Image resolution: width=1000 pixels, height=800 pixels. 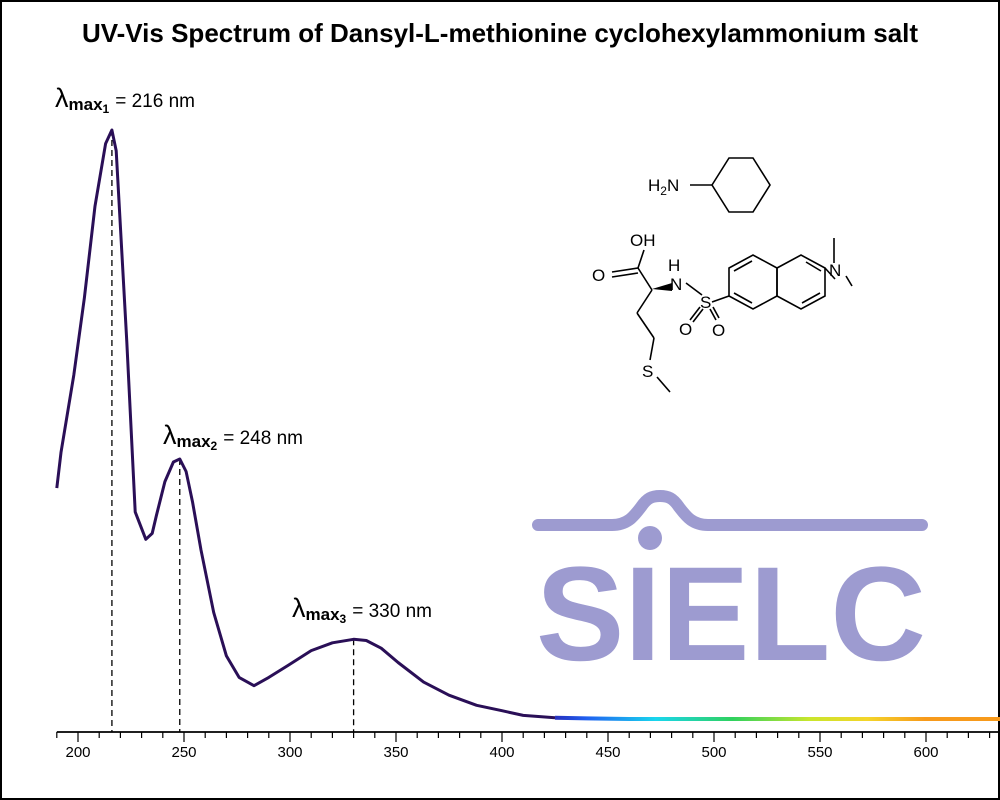 What do you see at coordinates (674, 265) in the screenshot?
I see `atom-nh-h: H` at bounding box center [674, 265].